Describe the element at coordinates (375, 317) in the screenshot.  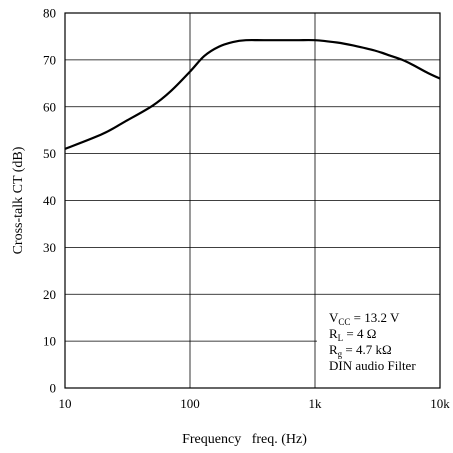
I see `annotation-value: = 13.2 V` at that location.